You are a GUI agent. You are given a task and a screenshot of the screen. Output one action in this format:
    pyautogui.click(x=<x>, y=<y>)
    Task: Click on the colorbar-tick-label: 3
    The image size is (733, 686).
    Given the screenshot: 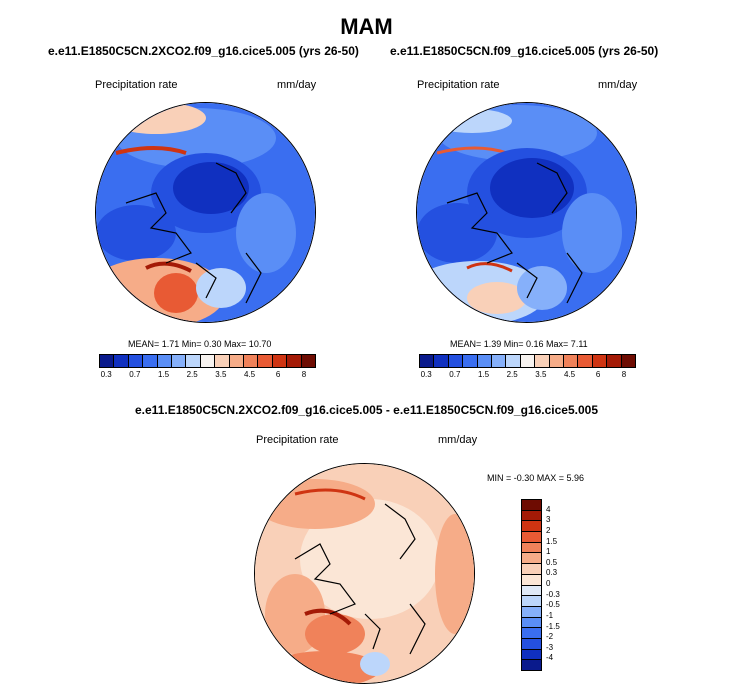 What is the action you would take?
    pyautogui.click(x=548, y=520)
    